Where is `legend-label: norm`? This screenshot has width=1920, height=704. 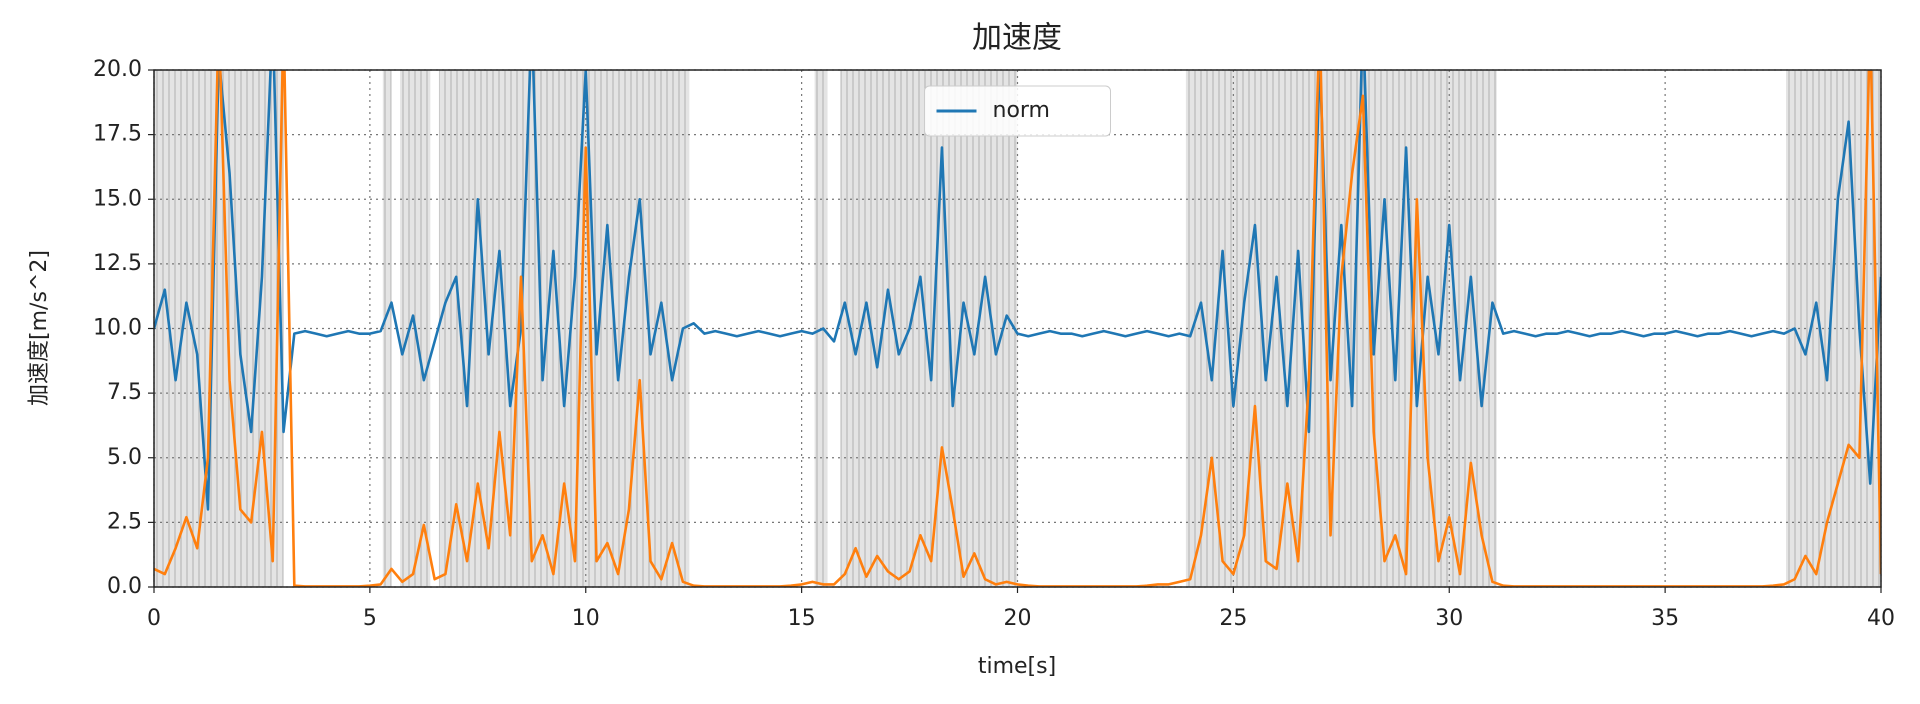
legend-label: norm is located at coordinates (1022, 110).